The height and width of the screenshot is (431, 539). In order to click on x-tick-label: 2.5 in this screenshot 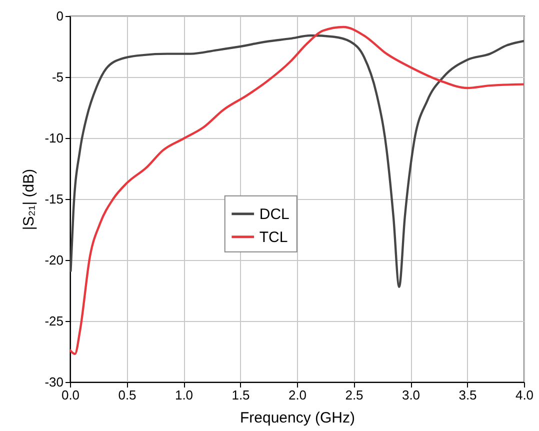, I will do `click(354, 395)`.